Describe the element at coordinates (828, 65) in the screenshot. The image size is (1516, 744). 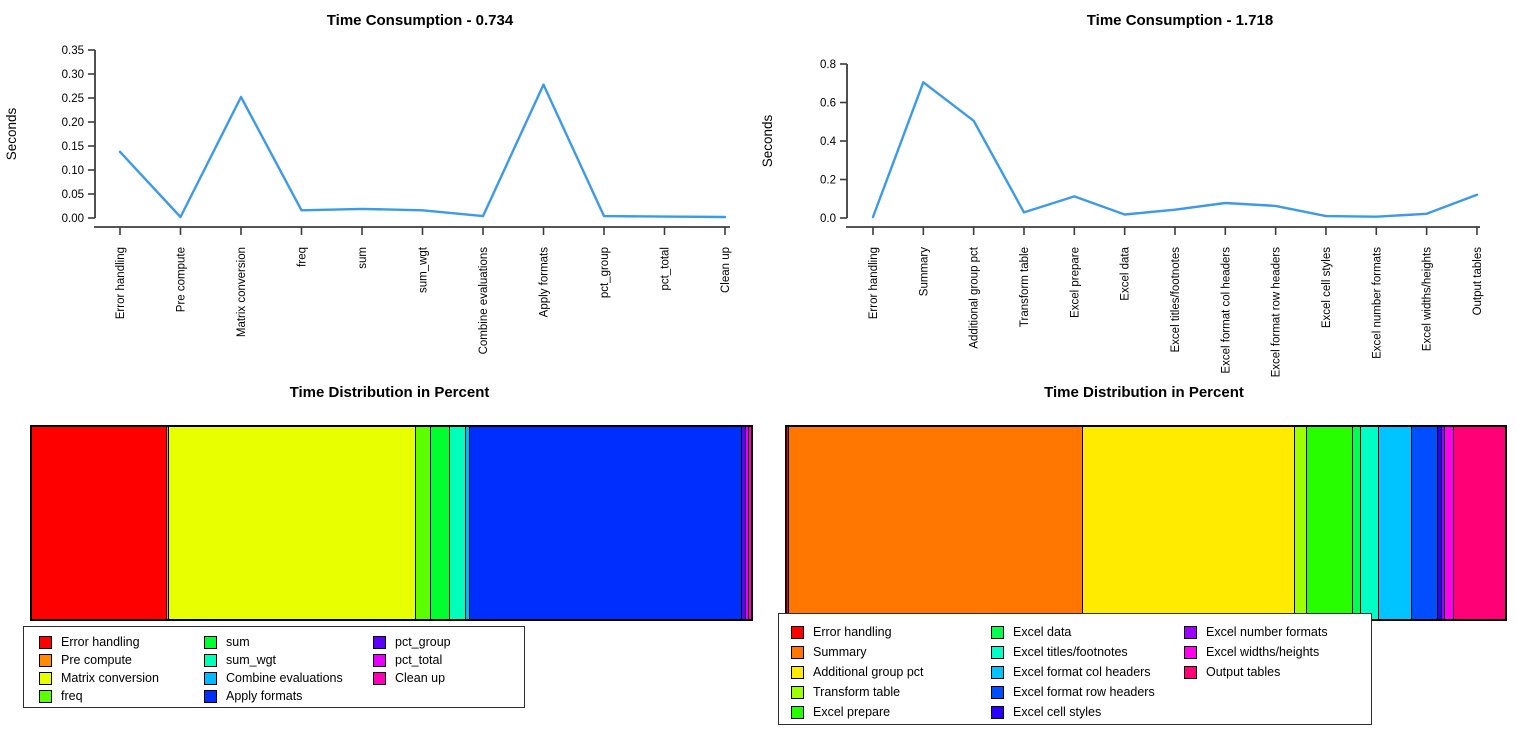
I see `y-tick-label: 0.8` at that location.